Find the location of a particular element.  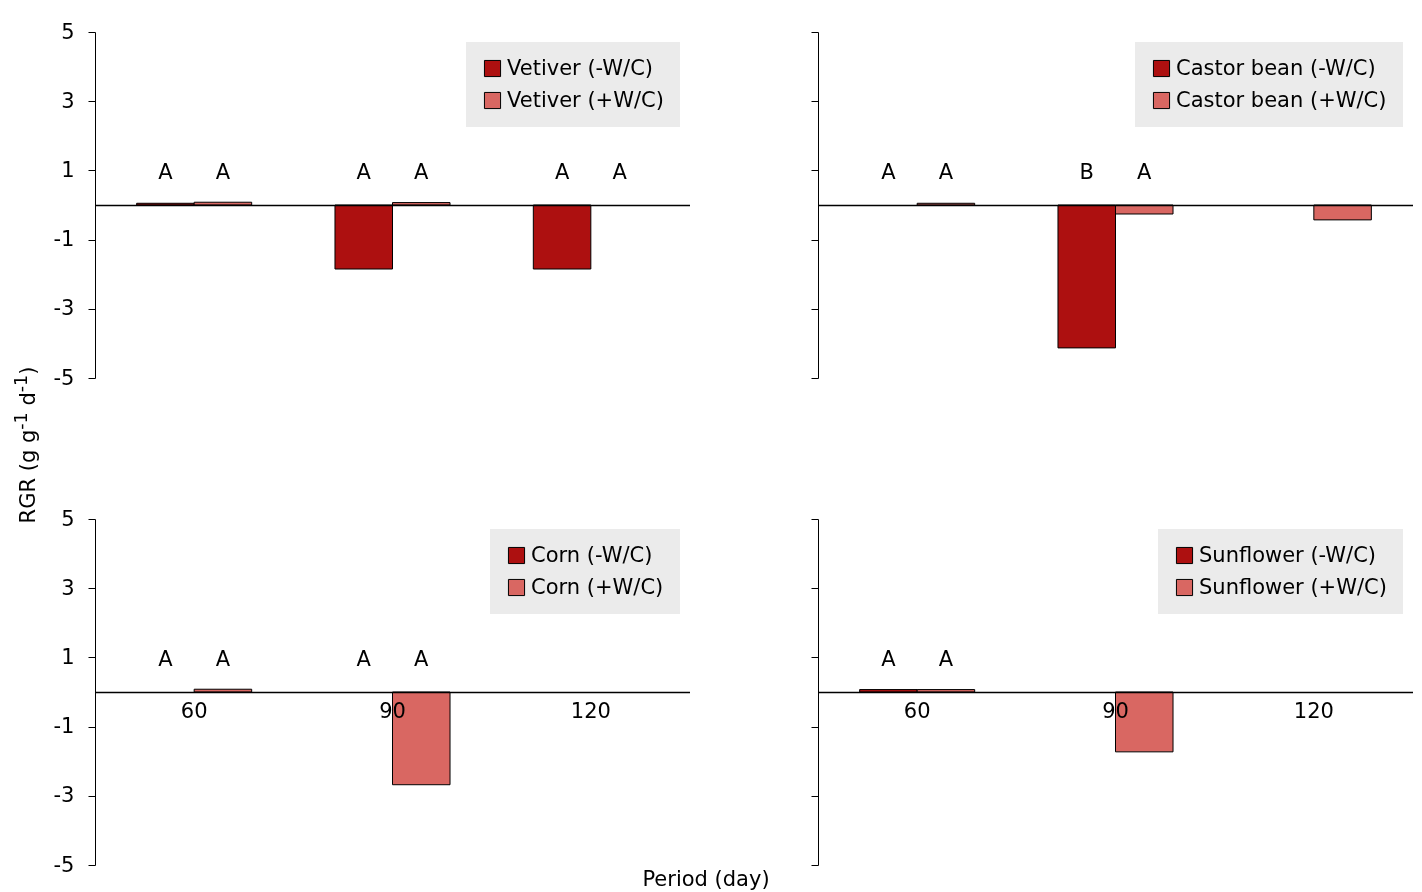

legend-label: Corn (-W/C) is located at coordinates (592, 554).